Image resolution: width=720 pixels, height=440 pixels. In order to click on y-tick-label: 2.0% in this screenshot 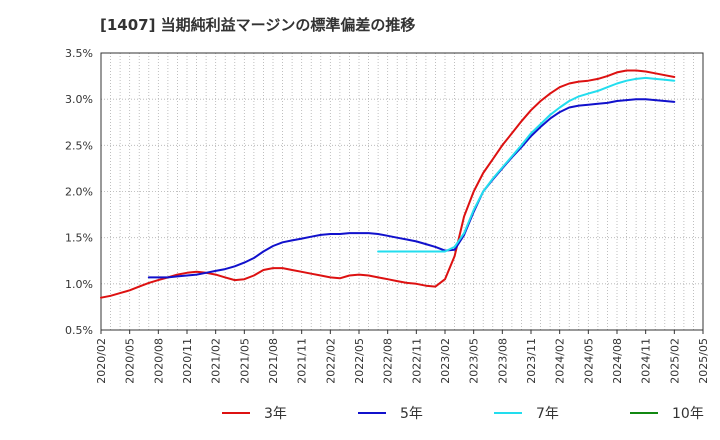, I will do `click(79, 192)`.